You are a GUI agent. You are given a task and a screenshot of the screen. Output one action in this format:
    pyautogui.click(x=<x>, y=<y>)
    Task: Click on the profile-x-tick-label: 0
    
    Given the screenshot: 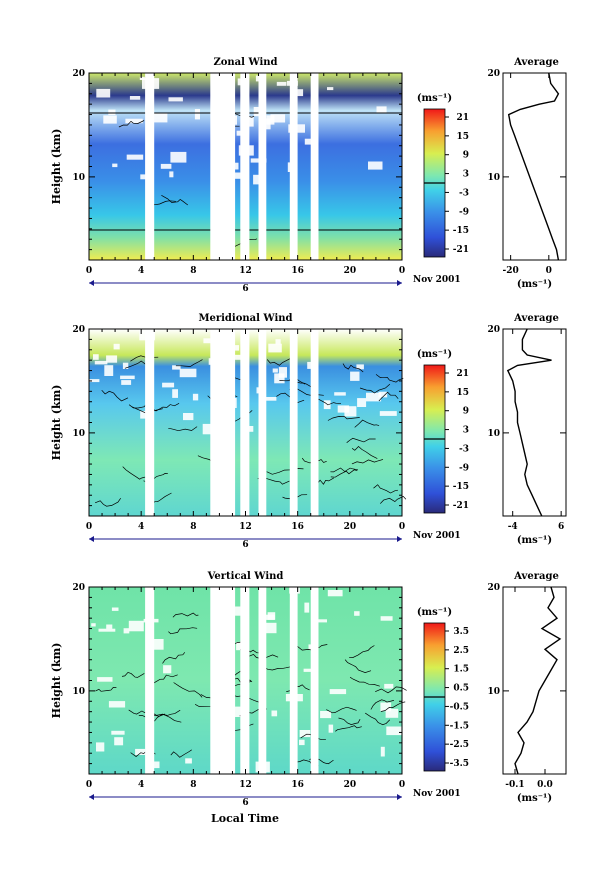 What is the action you would take?
    pyautogui.click(x=549, y=271)
    